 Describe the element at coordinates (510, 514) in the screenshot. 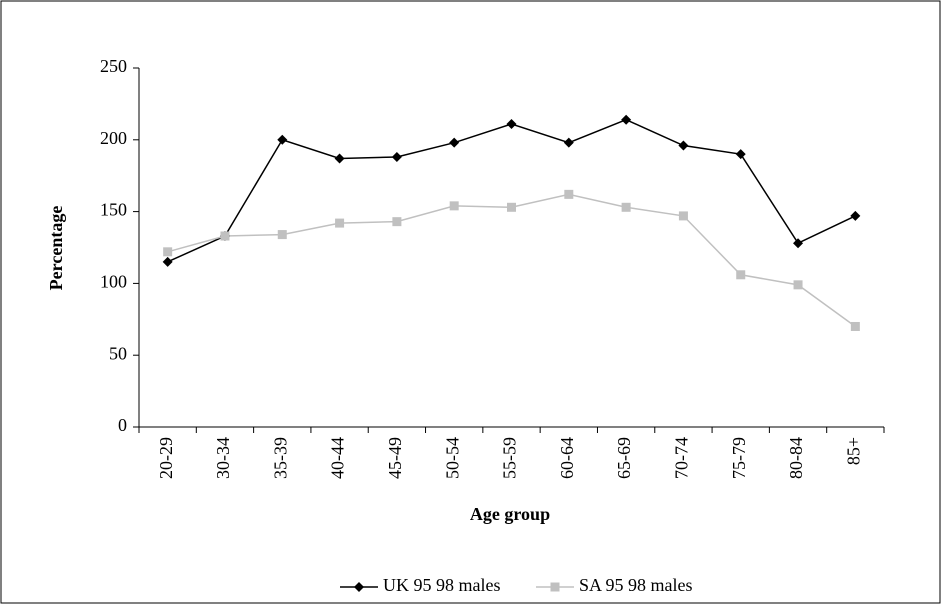

I see `x-axis-title: Age group` at that location.